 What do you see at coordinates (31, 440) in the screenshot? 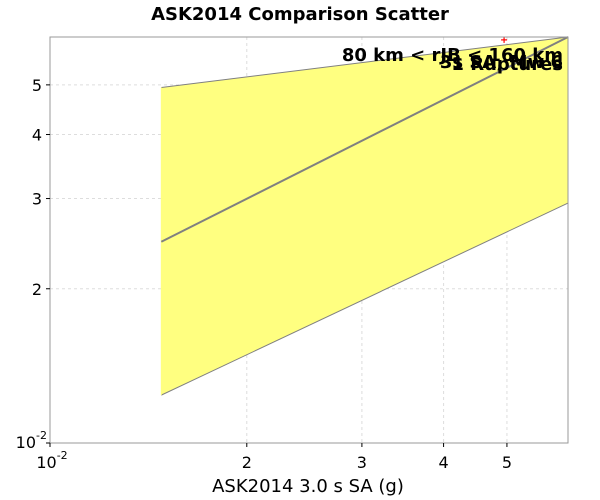
I see `y-tick-label-0: 10-2` at bounding box center [31, 440].